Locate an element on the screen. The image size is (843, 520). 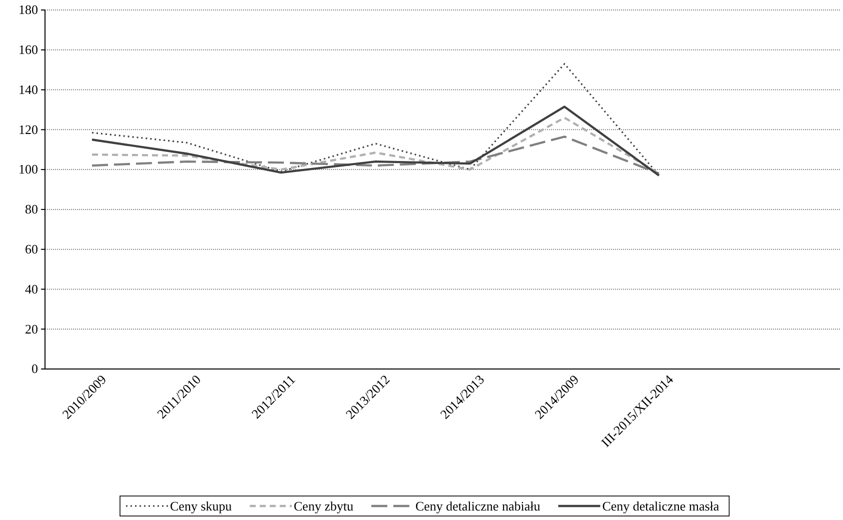
y-tick-label: 120 is located at coordinates (28, 129).